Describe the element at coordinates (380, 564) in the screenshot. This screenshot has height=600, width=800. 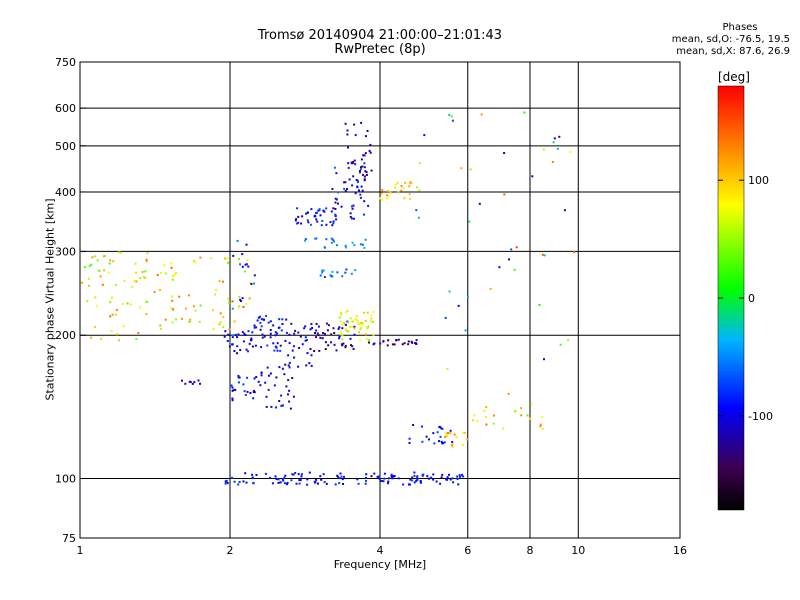
I see `x-axis-label: Frequency [MHz]` at that location.